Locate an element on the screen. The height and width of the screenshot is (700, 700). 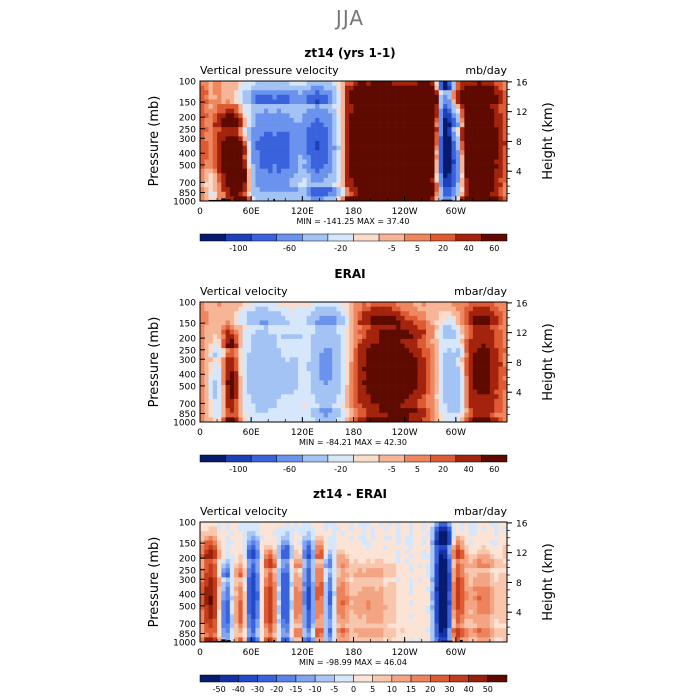
main-title: JJA is located at coordinates (350, 18).